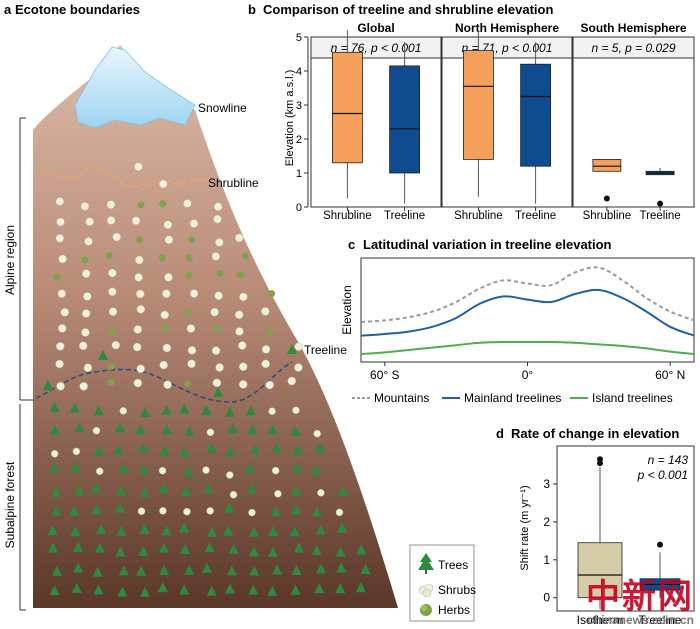 The height and width of the screenshot is (629, 700). I want to click on panel-b-ylabel: Elevation (km a.s.l.), so click(290, 118).